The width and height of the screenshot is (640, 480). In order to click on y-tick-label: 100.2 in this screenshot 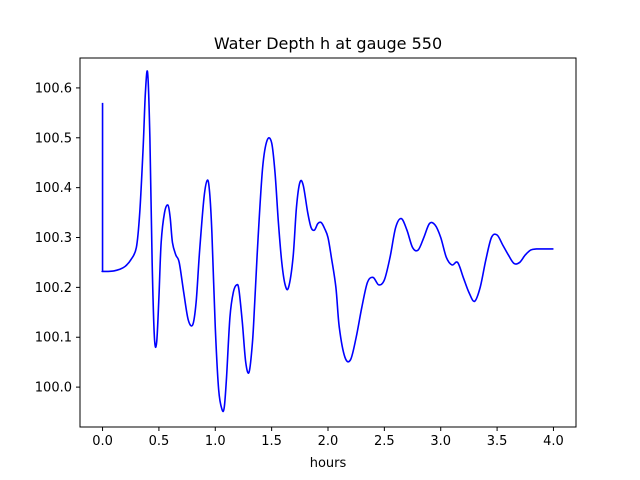, I will do `click(53, 288)`.